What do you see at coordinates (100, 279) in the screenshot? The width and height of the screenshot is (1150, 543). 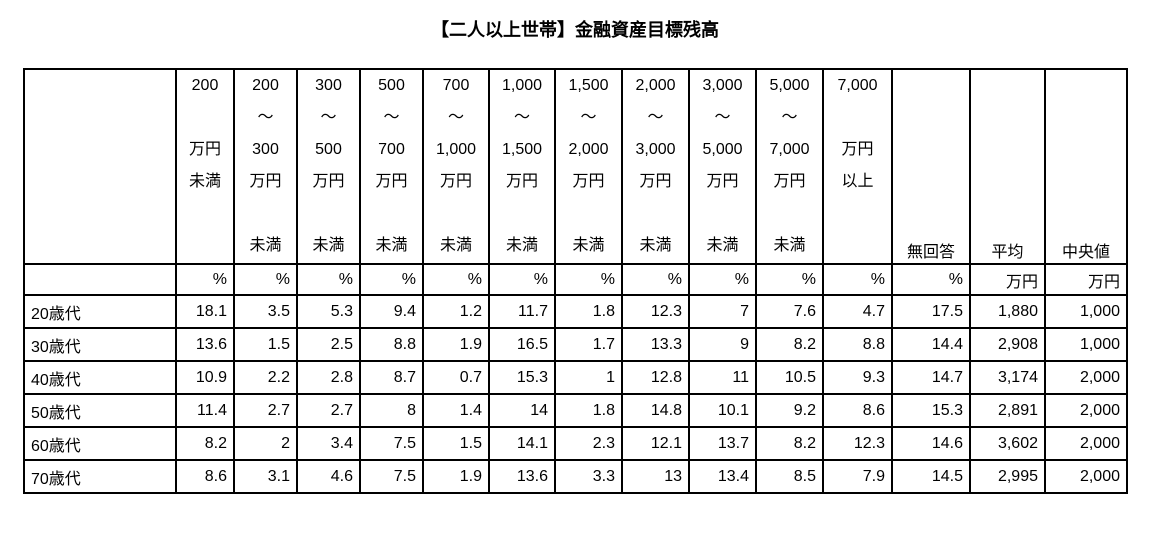 I see `unit-row-label-cell` at bounding box center [100, 279].